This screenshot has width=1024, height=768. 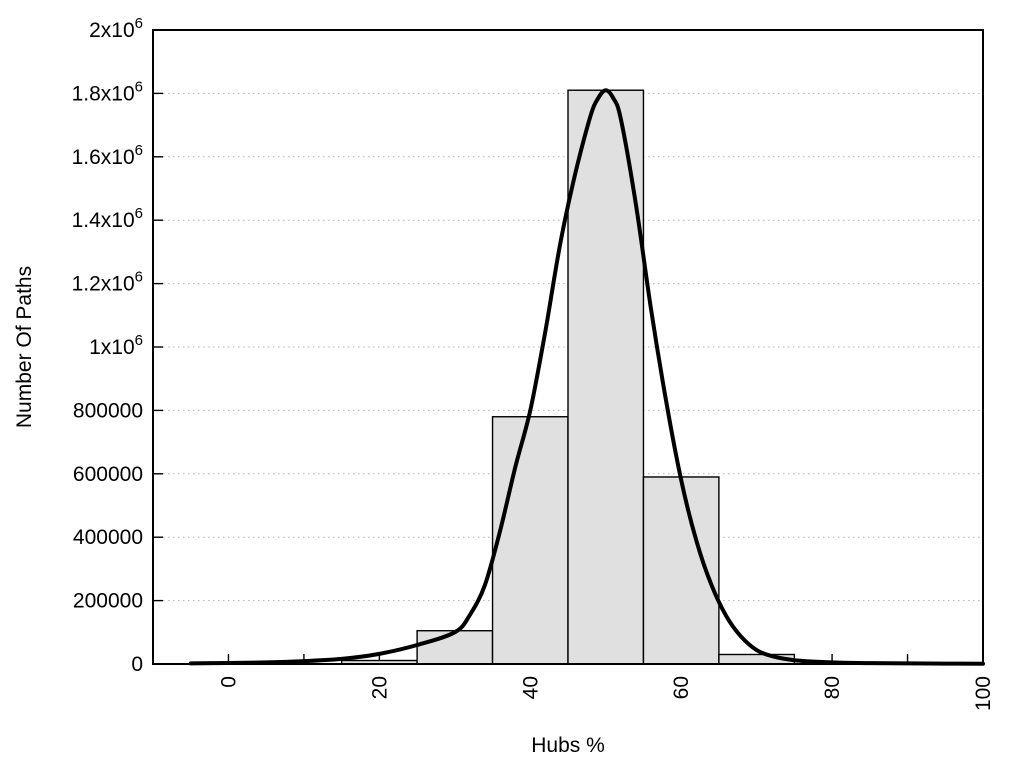 What do you see at coordinates (116, 28) in the screenshot?
I see `y-tick-label: 2x10⁶` at bounding box center [116, 28].